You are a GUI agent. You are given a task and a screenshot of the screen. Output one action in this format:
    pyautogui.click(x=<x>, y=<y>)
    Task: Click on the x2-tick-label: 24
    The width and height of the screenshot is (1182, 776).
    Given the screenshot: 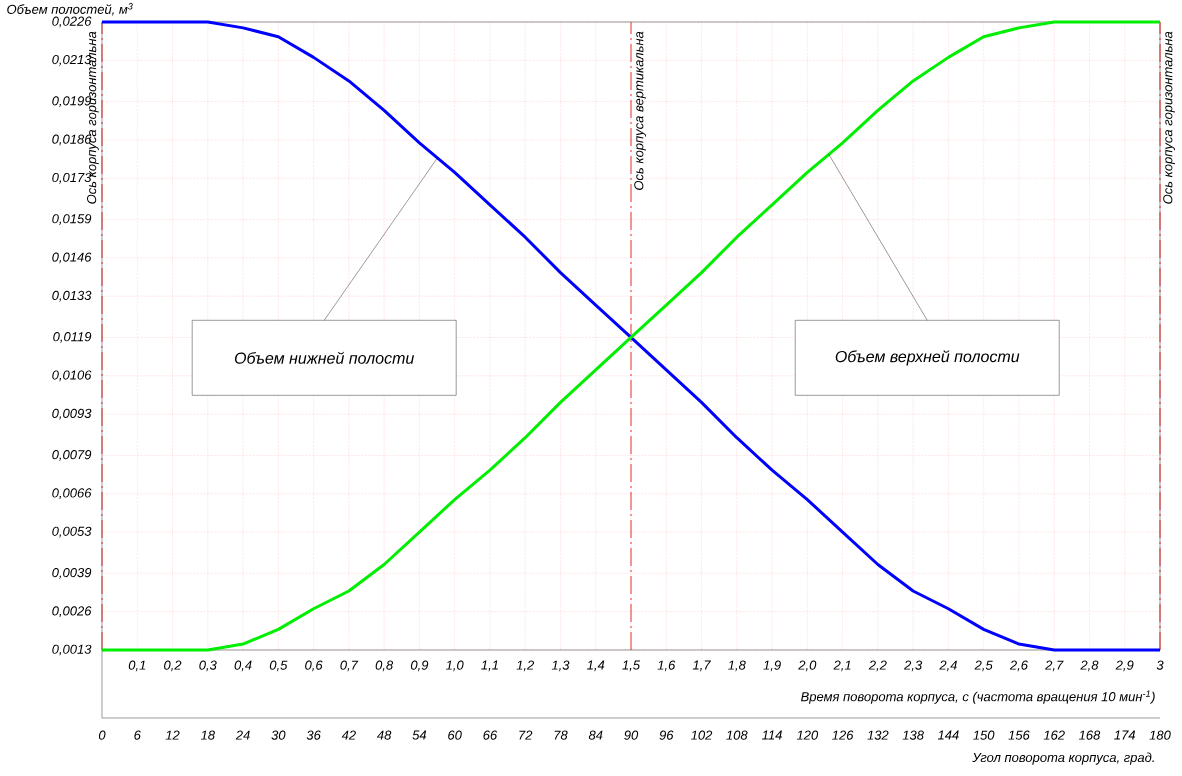 What is the action you would take?
    pyautogui.click(x=242, y=735)
    